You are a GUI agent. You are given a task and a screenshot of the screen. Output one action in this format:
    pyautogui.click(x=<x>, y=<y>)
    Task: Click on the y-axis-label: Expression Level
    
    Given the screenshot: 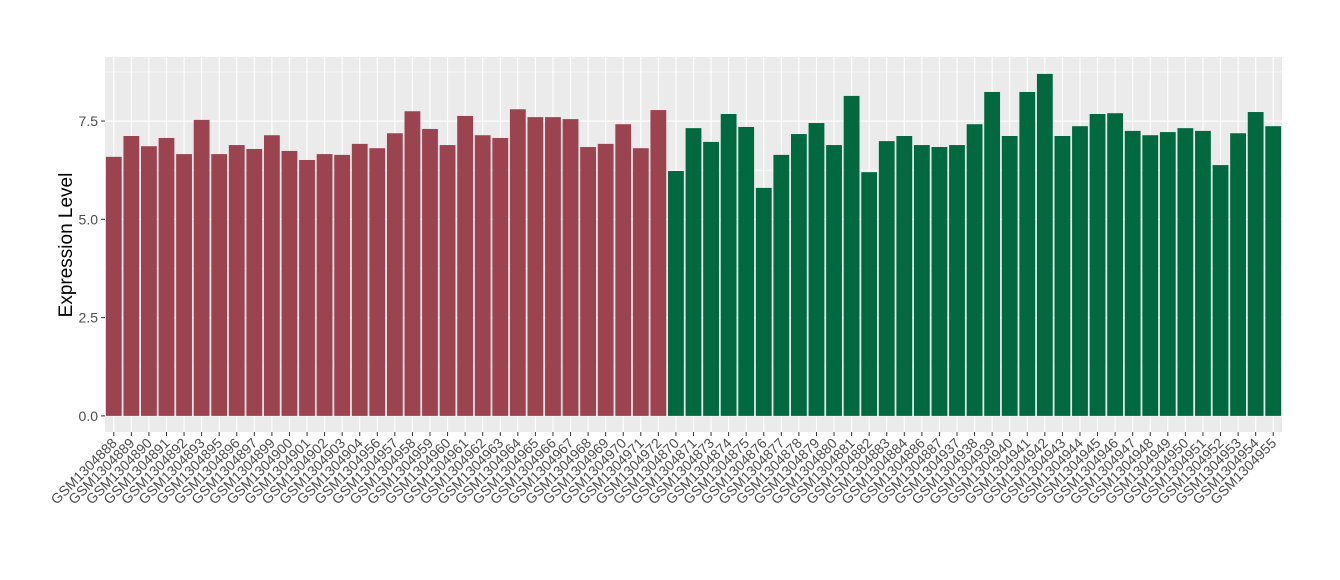 What is the action you would take?
    pyautogui.click(x=66, y=245)
    